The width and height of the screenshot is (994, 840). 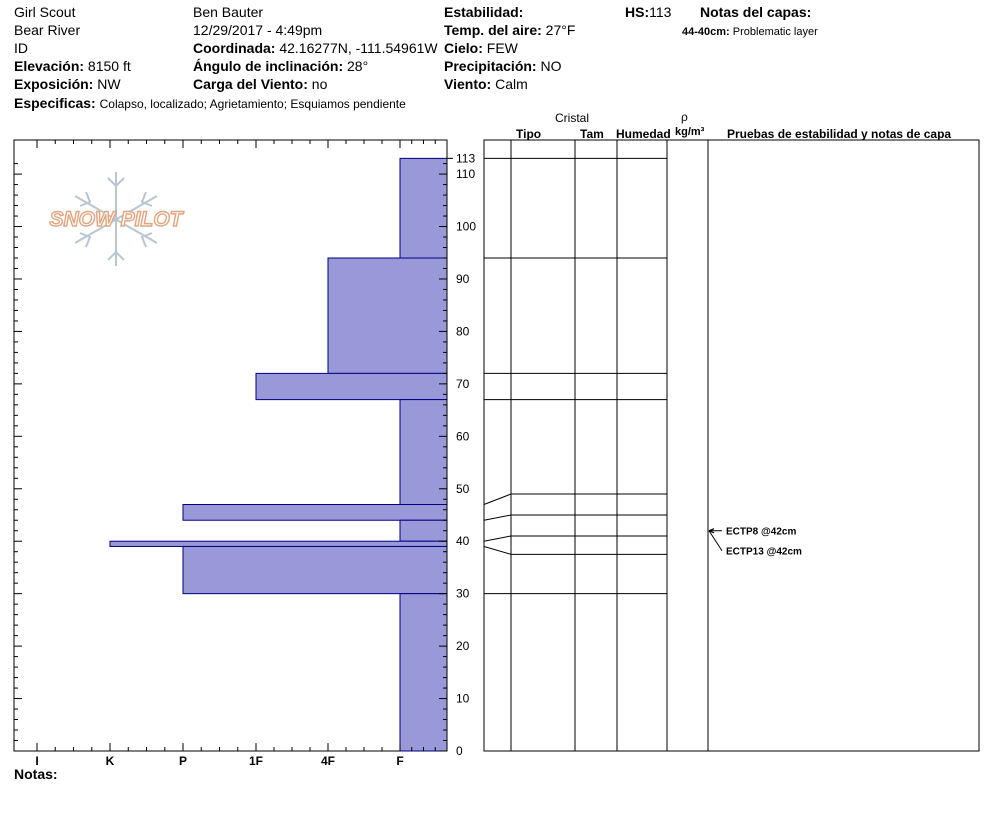 I want to click on y-tick-label: 20, so click(x=463, y=646).